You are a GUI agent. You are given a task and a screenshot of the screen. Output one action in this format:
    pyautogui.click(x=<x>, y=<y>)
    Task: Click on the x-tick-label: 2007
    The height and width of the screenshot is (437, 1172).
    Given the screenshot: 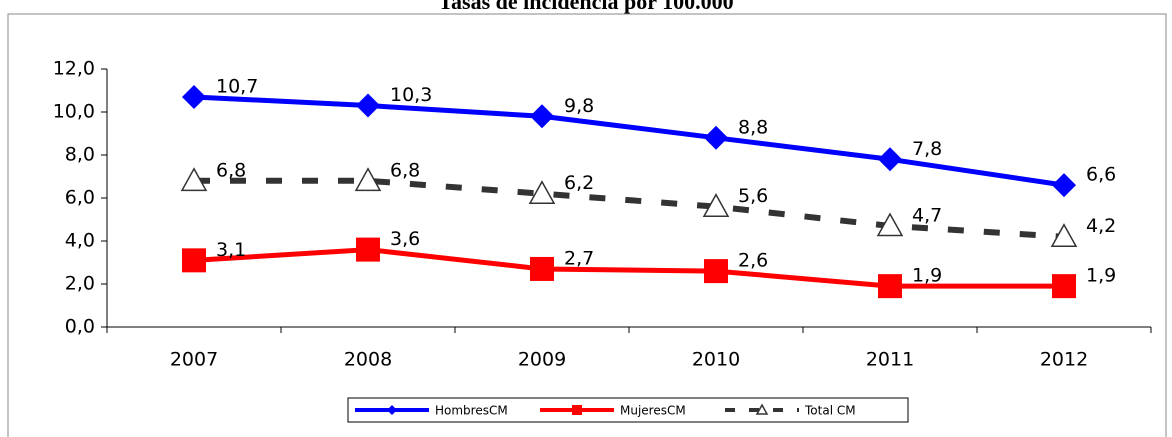 What is the action you would take?
    pyautogui.click(x=194, y=360)
    